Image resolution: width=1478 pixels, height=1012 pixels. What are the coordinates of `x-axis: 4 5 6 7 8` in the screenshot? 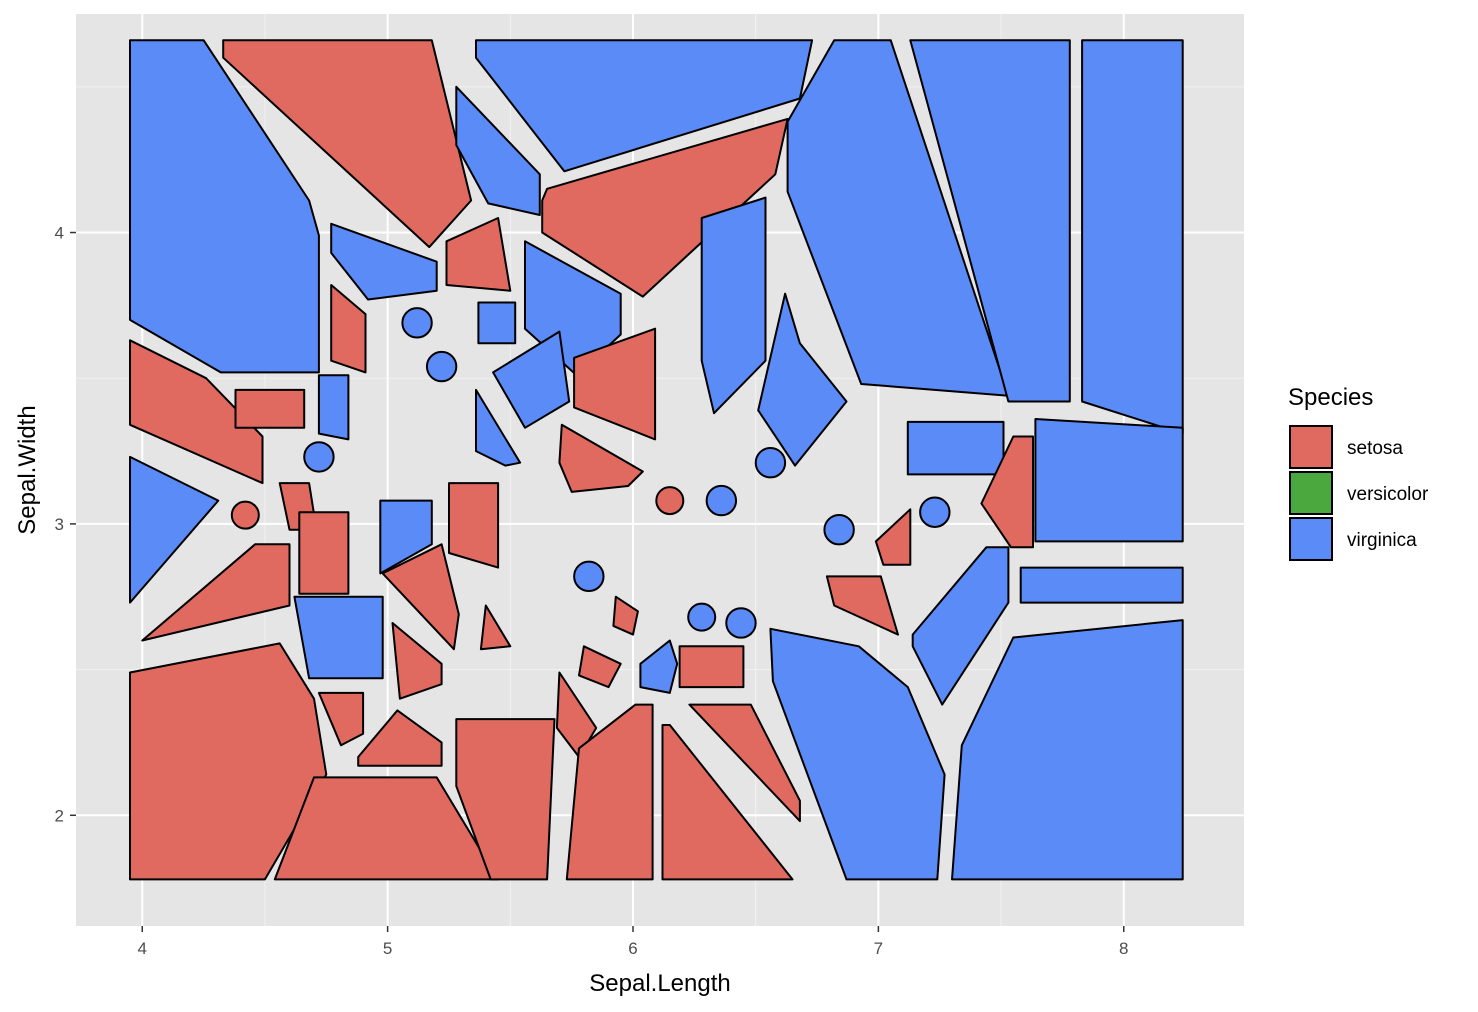 It's located at (633, 942).